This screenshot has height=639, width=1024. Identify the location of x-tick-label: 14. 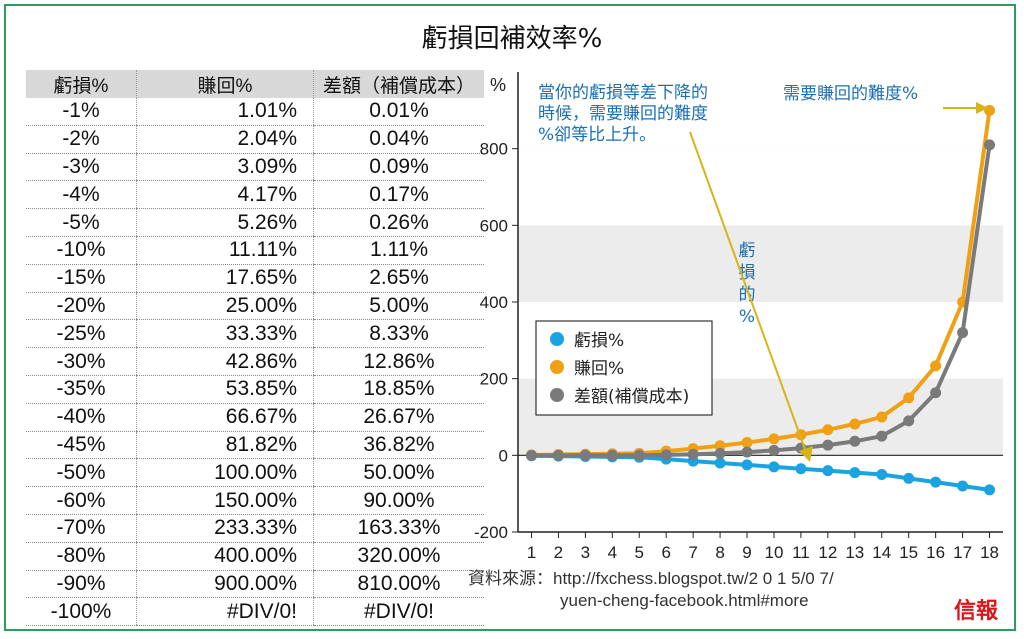
(881, 552).